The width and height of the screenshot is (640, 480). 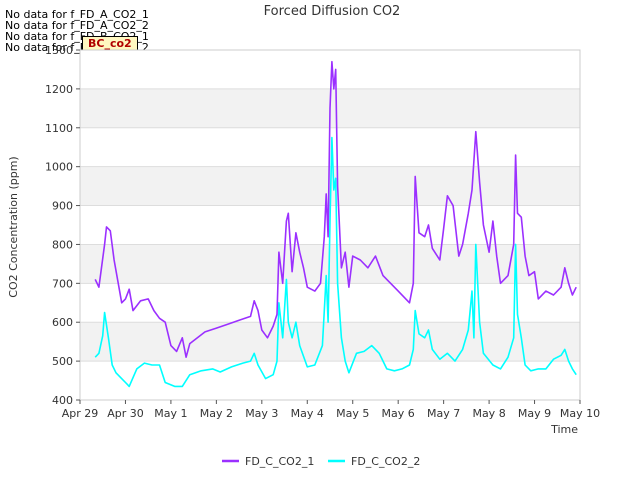 What do you see at coordinates (77, 36) in the screenshot?
I see `nodata-message-b1: No data for f_FD_B_CO2_1` at bounding box center [77, 36].